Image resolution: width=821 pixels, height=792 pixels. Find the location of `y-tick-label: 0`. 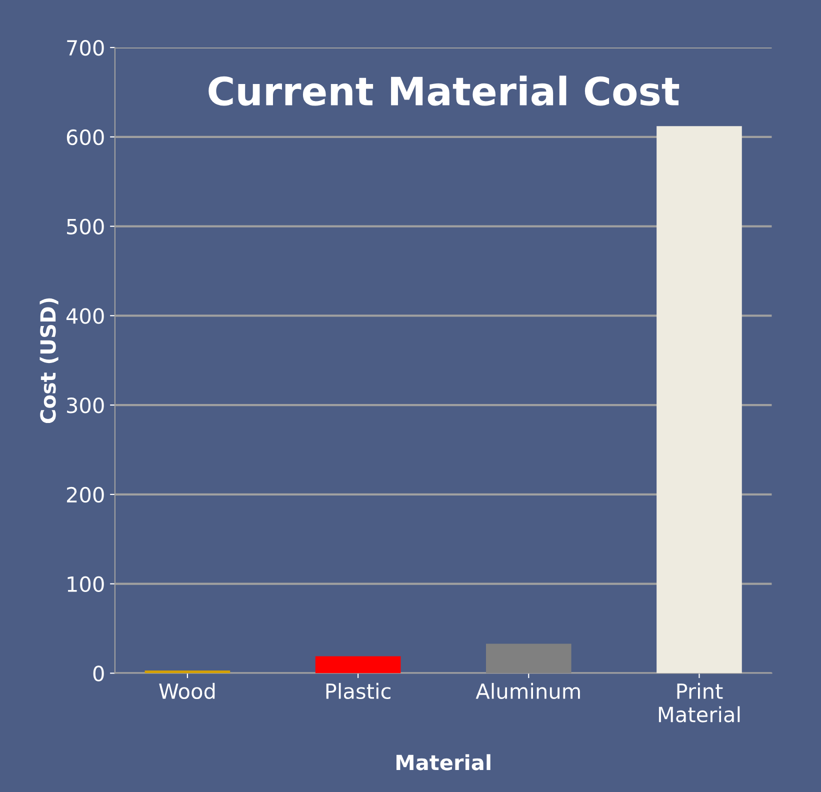

y-tick-label: 0 is located at coordinates (98, 674).